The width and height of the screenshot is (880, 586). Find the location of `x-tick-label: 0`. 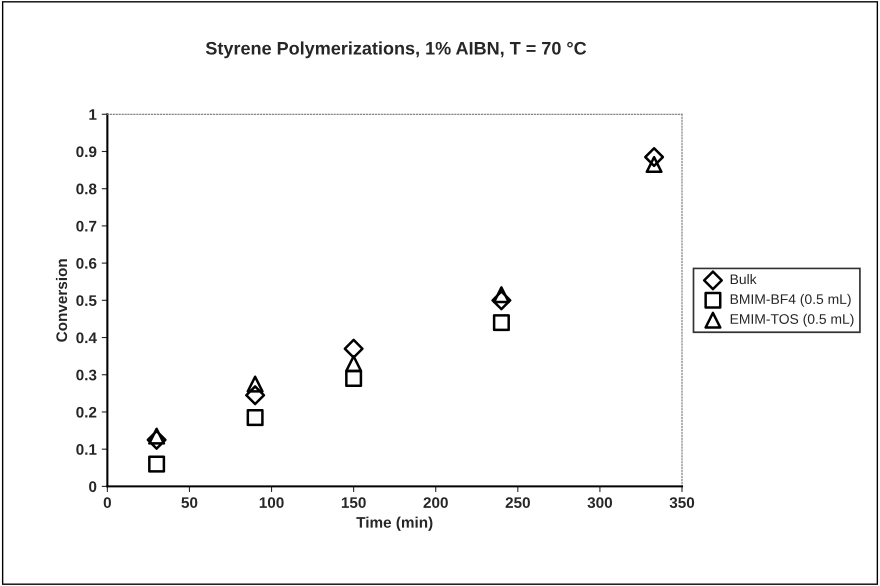

x-tick-label: 0 is located at coordinates (107, 502).